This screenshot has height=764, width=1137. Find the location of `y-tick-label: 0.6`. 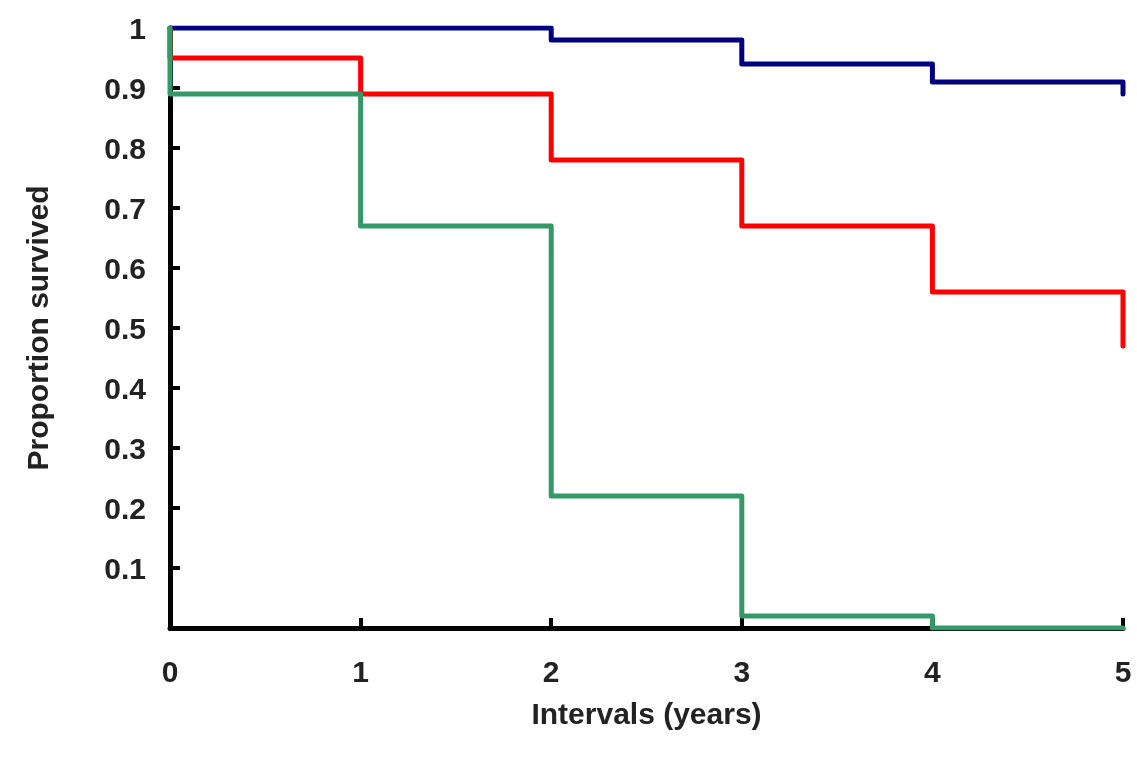

y-tick-label: 0.6 is located at coordinates (125, 268).